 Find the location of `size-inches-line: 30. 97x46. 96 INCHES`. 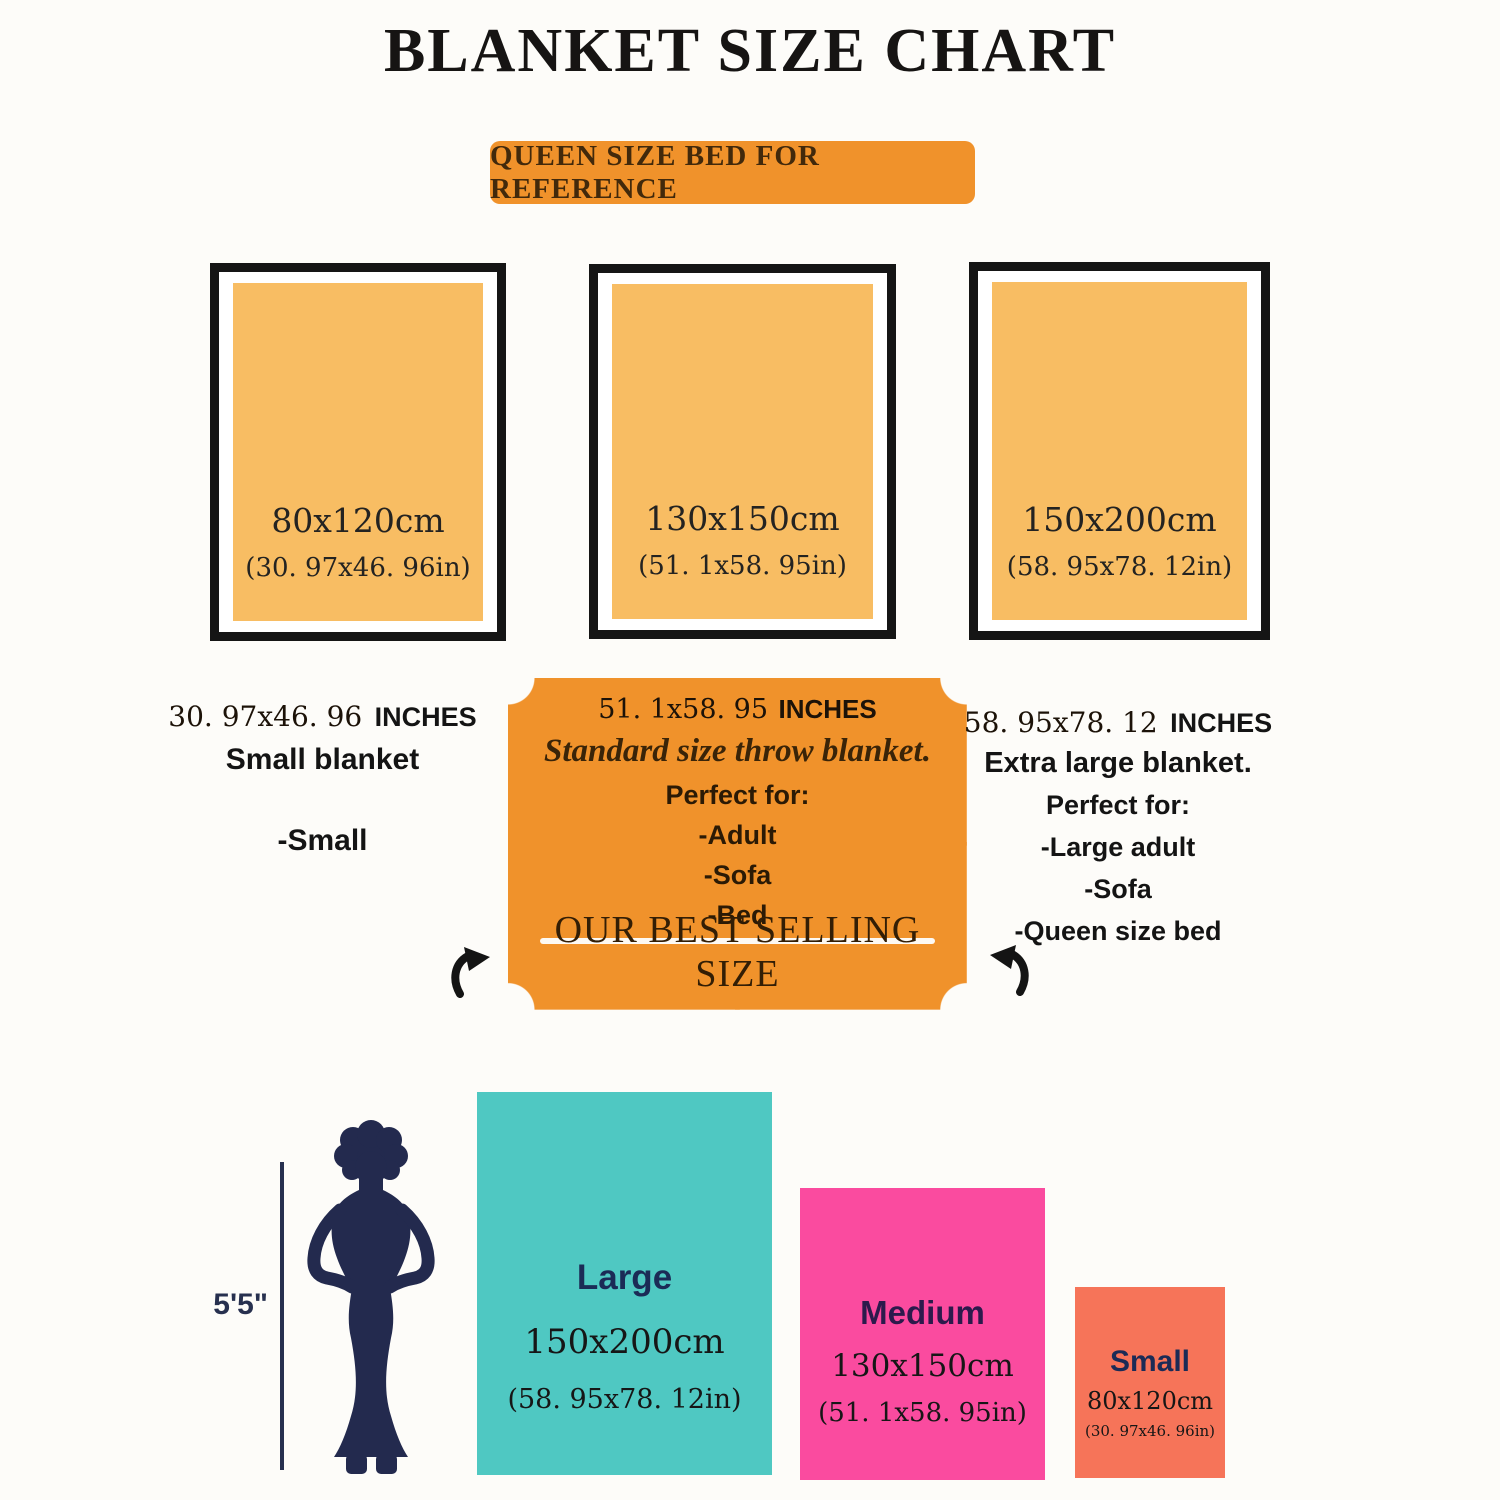

size-inches-line: 30. 97x46. 96 INCHES is located at coordinates (322, 716).